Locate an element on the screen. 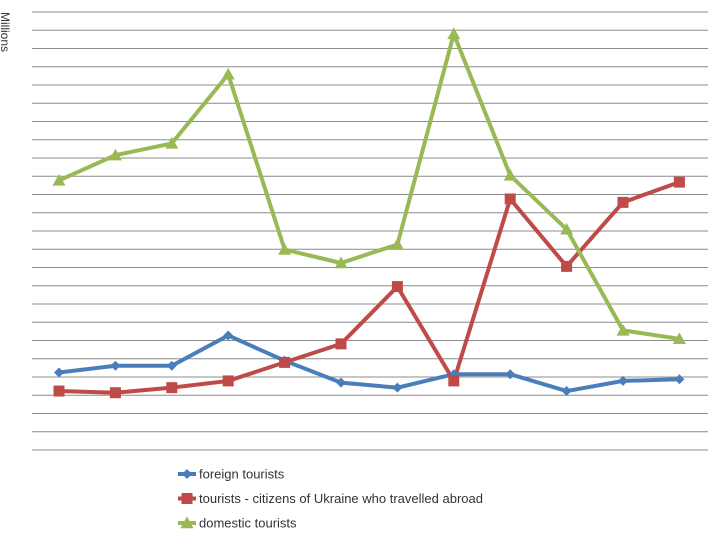 The height and width of the screenshot is (540, 720). y-axis-label: Millions is located at coordinates (6, 32).